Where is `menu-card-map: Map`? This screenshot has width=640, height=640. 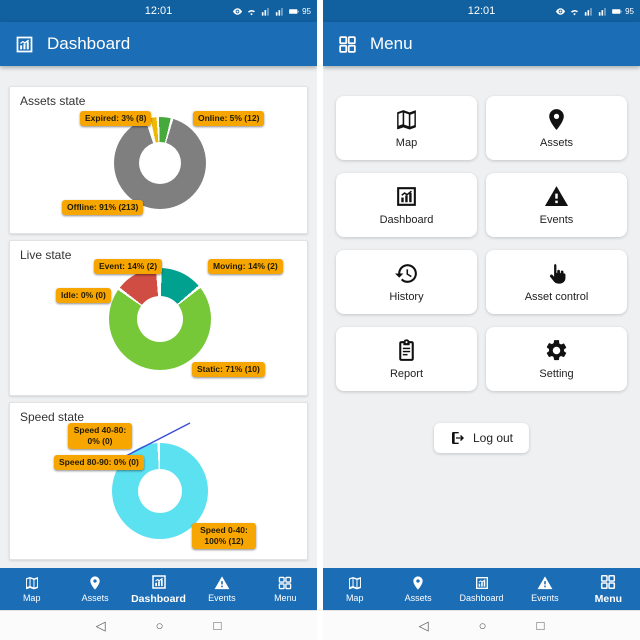 menu-card-map: Map is located at coordinates (406, 128).